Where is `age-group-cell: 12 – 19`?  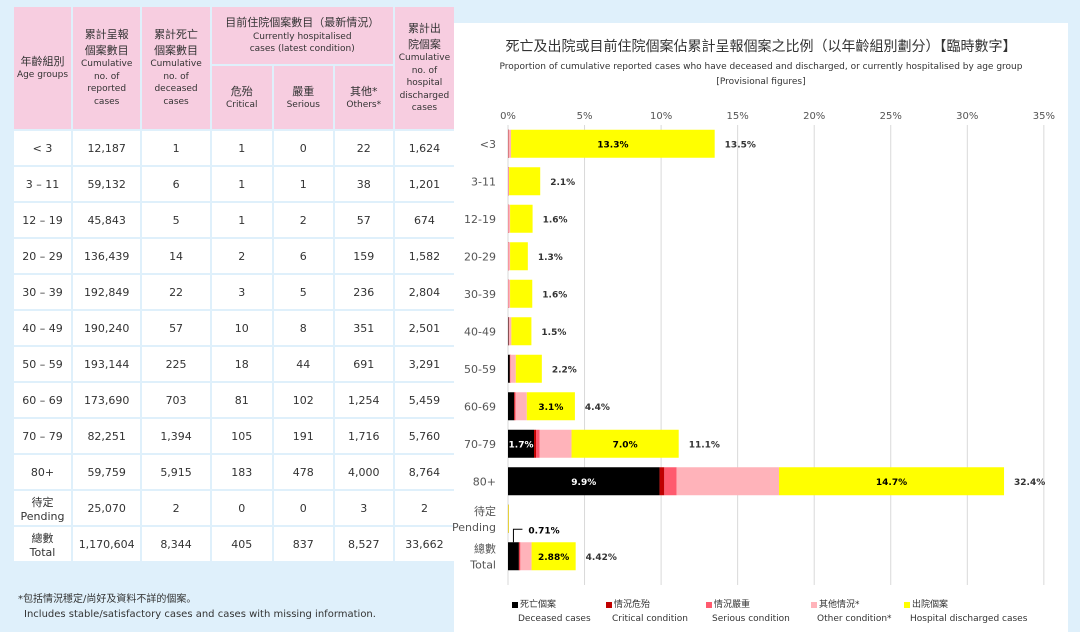 age-group-cell: 12 – 19 is located at coordinates (42, 220).